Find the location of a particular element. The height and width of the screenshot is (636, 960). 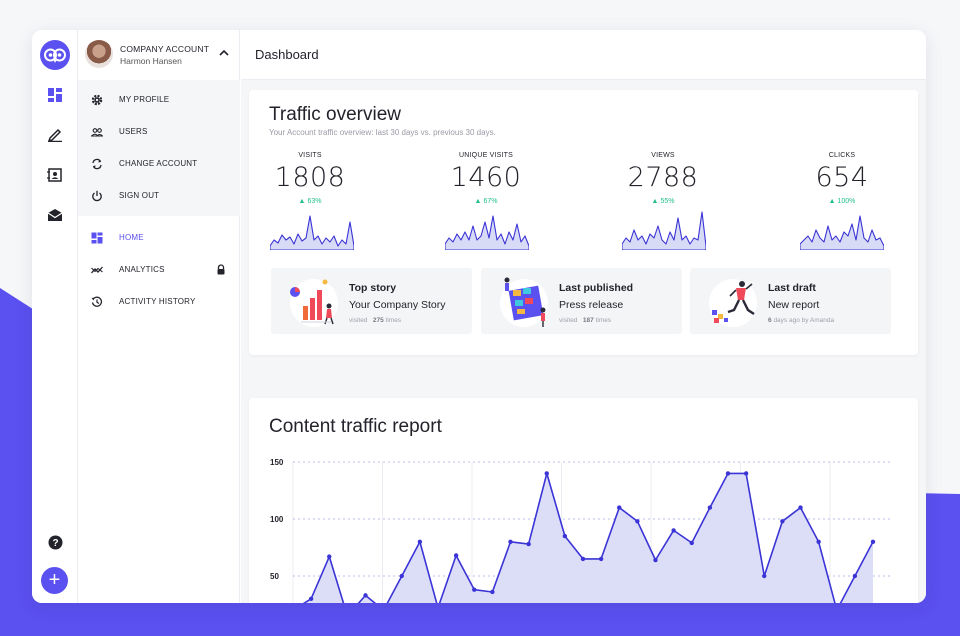

account-switcher: COMPANY ACCOUNT Harmon Hansen is located at coordinates (159, 55).